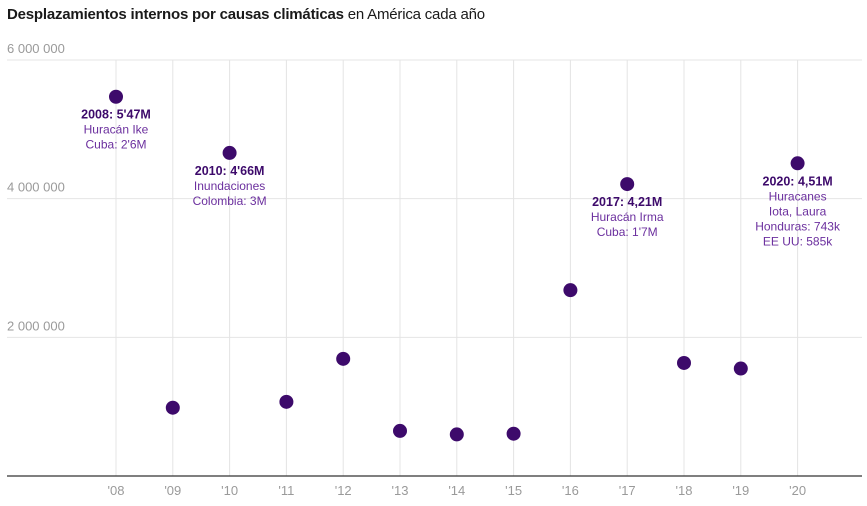  Describe the element at coordinates (230, 171) in the screenshot. I see `annotation-heading: 2010: 4'66M` at that location.